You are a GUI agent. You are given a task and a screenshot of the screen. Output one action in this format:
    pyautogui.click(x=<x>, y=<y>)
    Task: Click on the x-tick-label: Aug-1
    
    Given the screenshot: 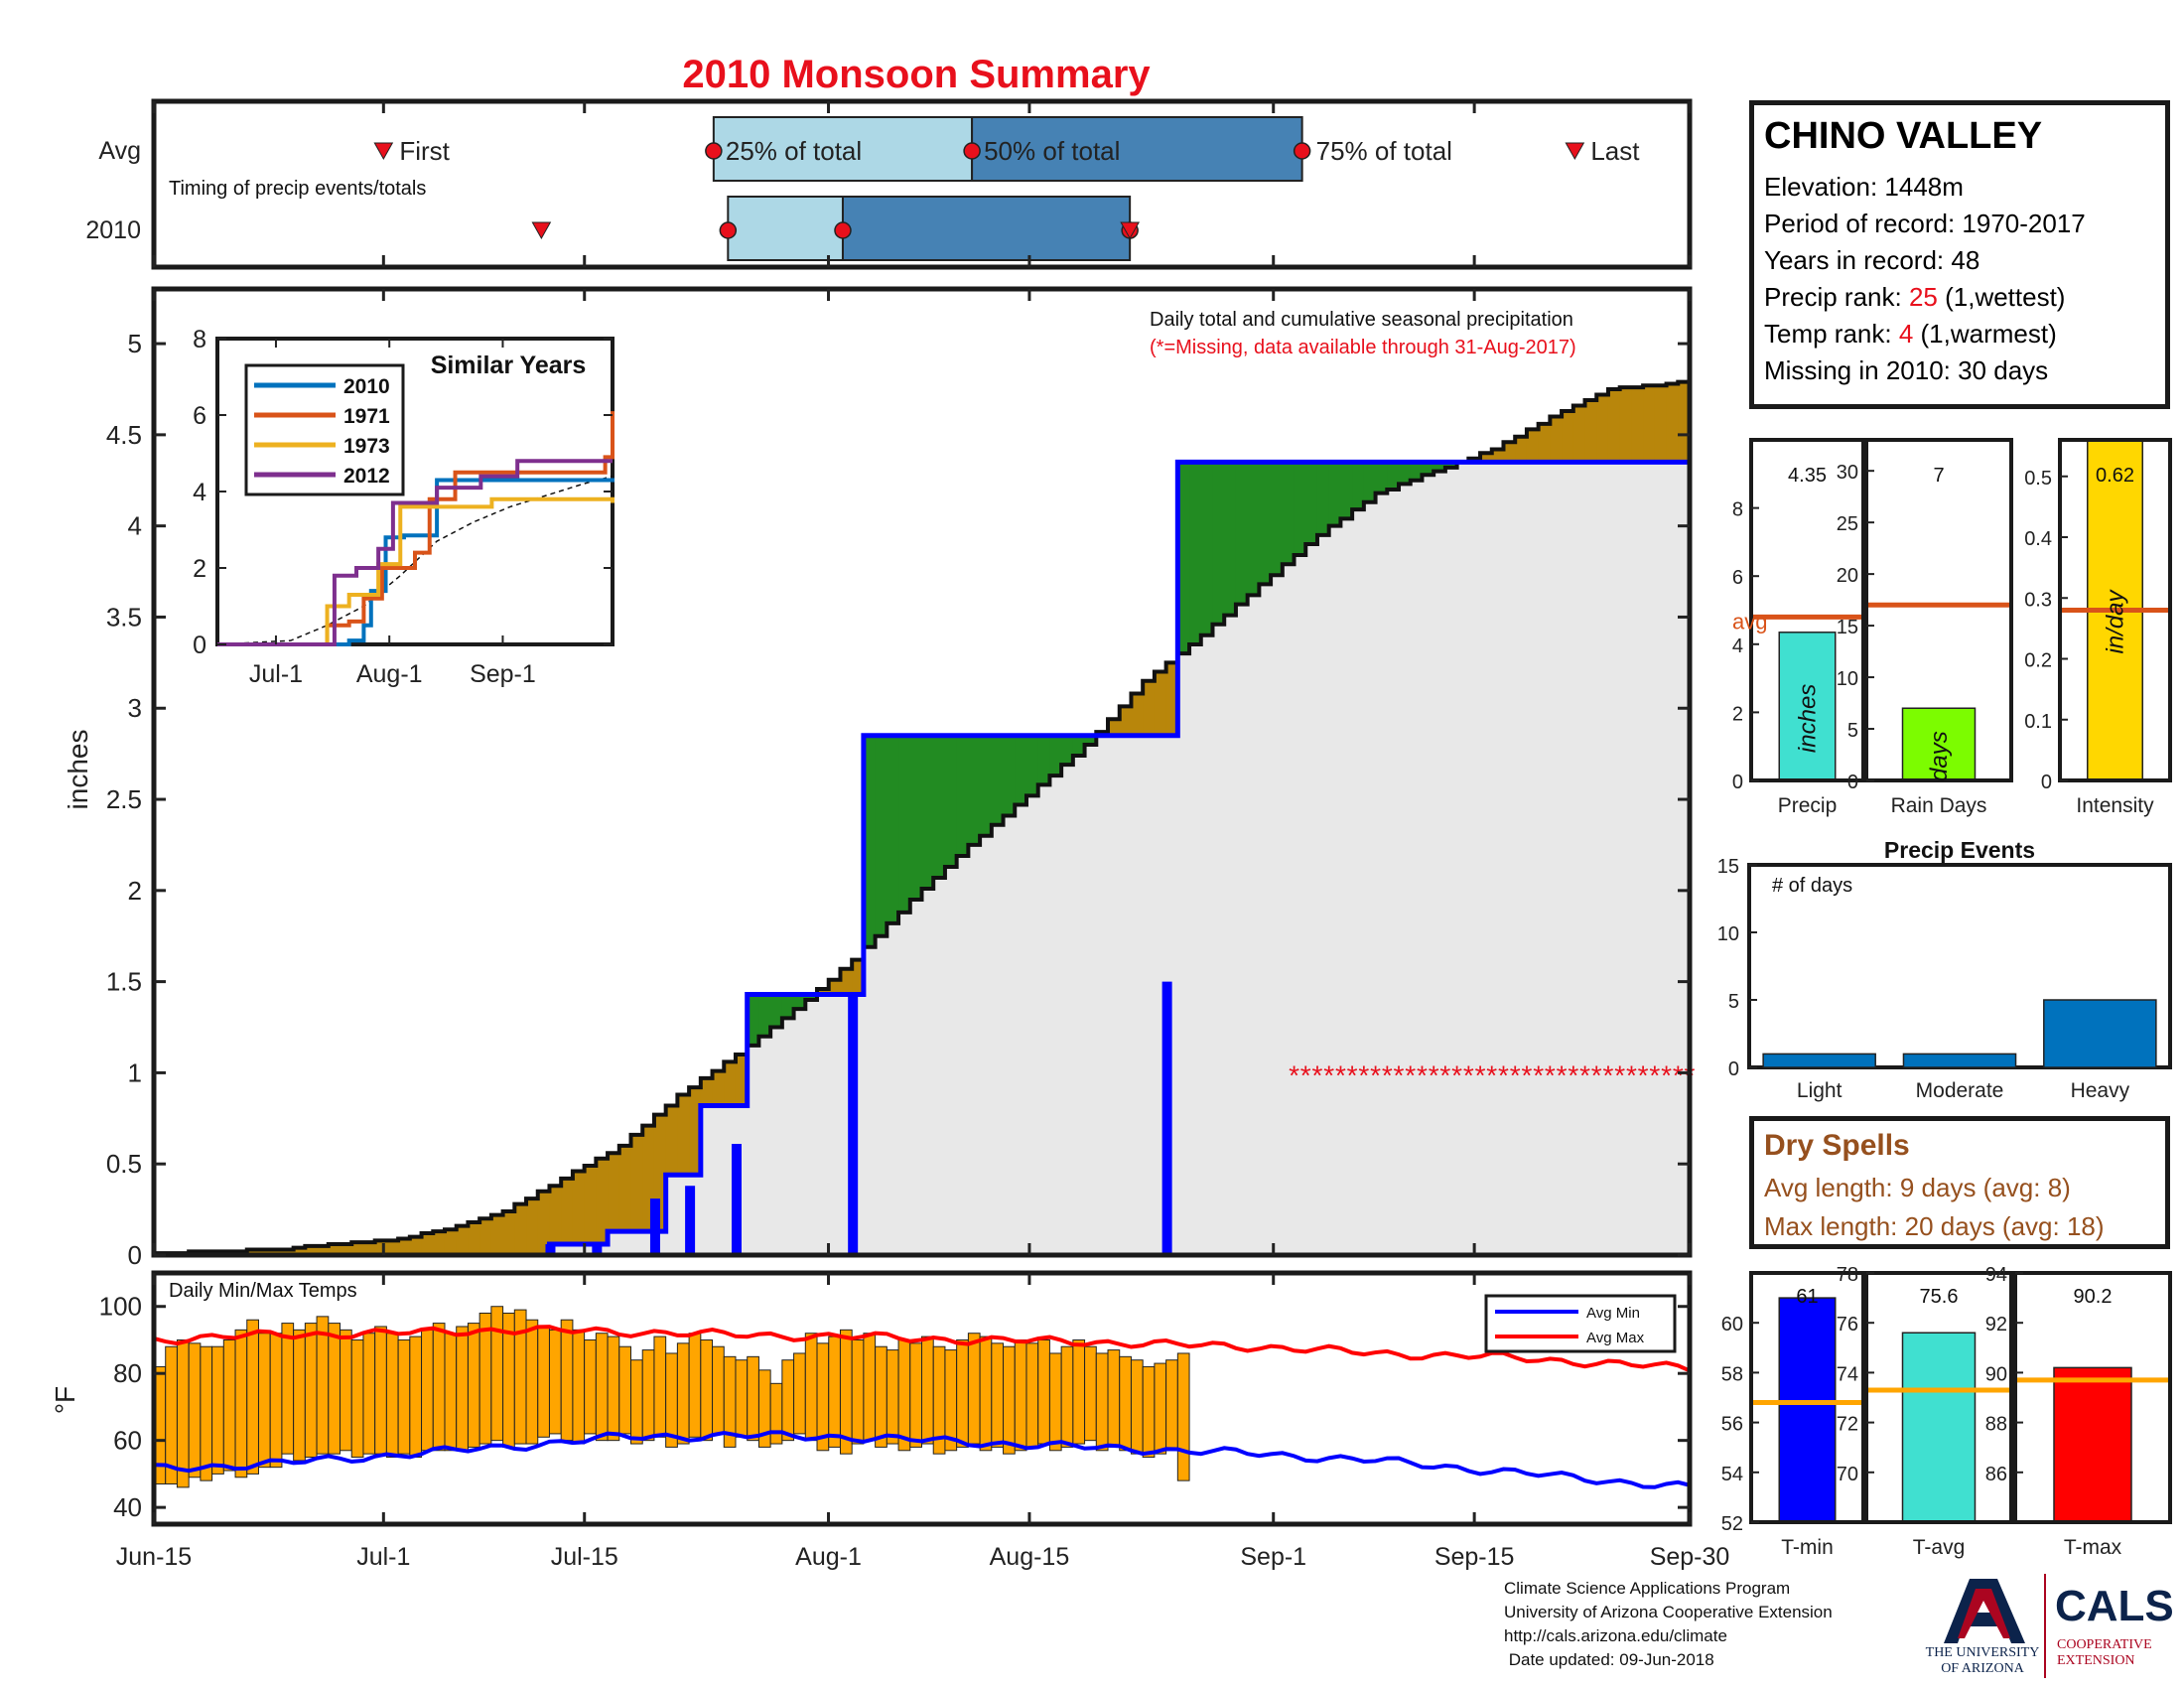 What is the action you would take?
    pyautogui.click(x=828, y=1557)
    